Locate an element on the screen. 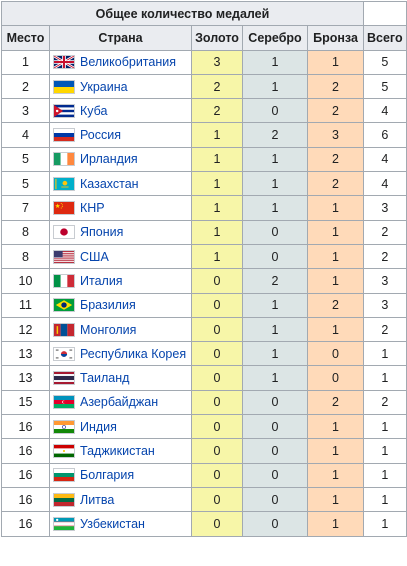 Image resolution: width=407 pixels, height=566 pixels. table-row: 1 Великобритания 3 1 1 5 is located at coordinates (204, 62).